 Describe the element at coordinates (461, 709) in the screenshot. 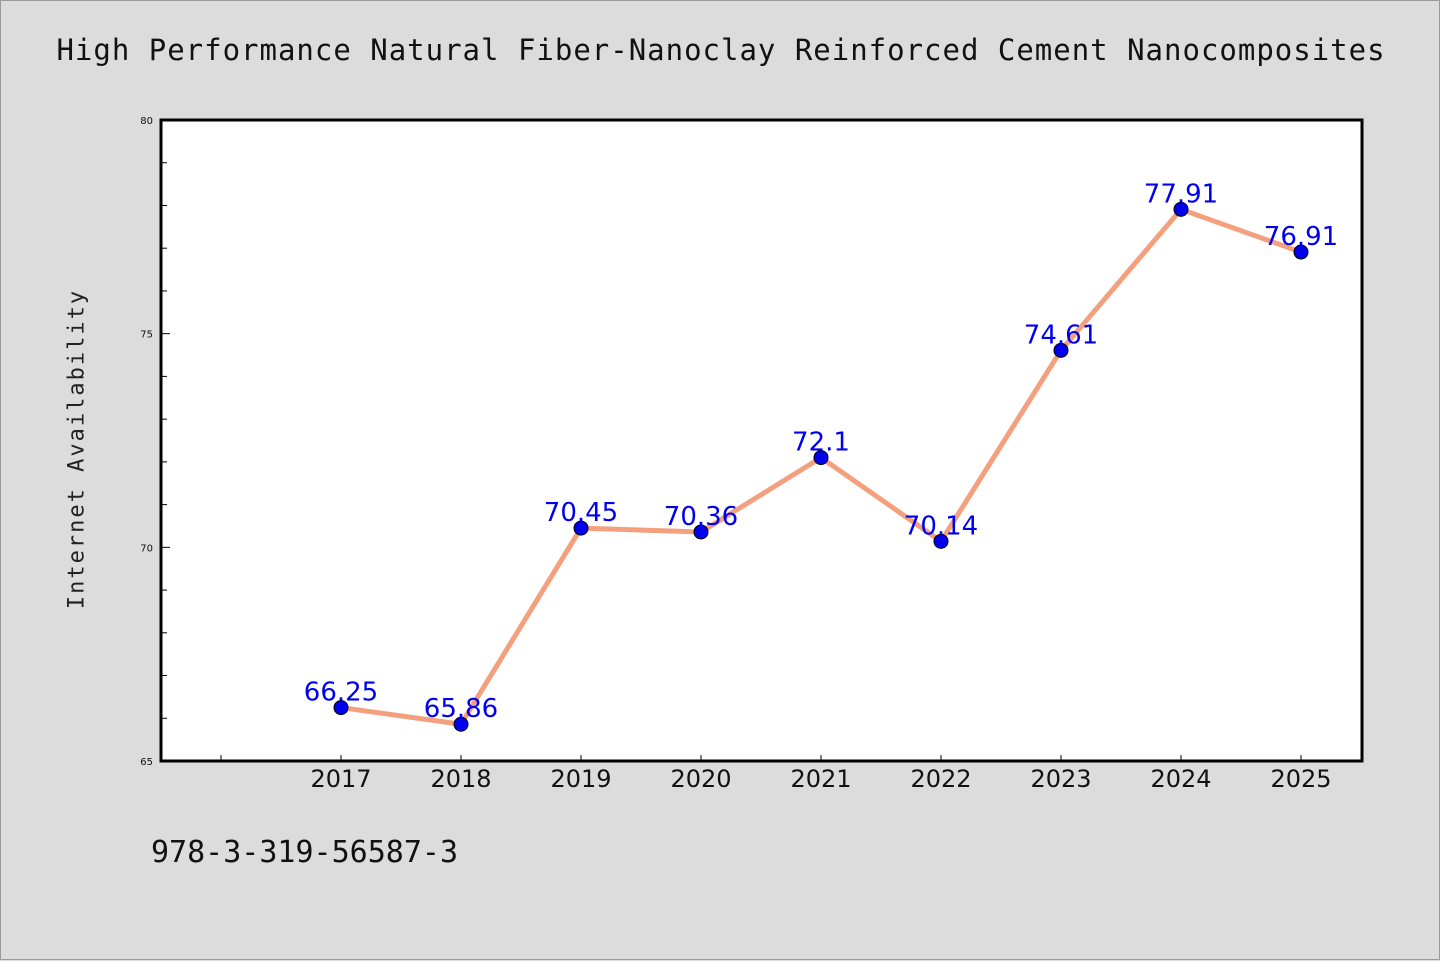

I see `data-label: 65.86` at that location.